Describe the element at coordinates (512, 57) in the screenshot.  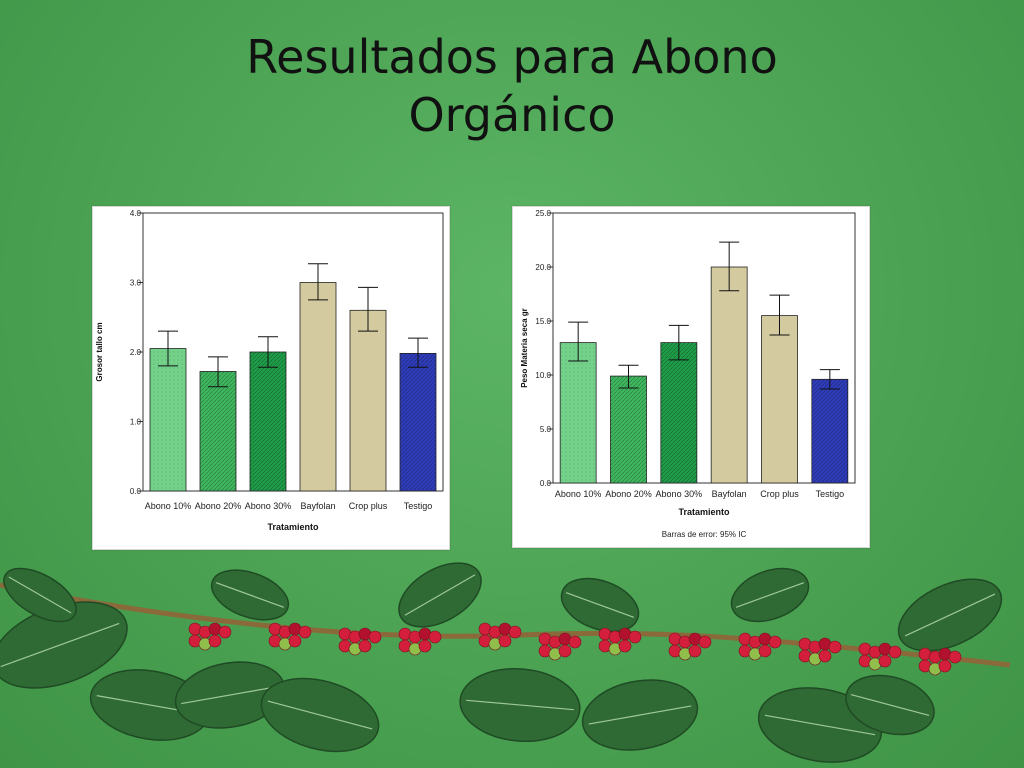
I see `slide-title-line-1: Resultados para Abono` at that location.